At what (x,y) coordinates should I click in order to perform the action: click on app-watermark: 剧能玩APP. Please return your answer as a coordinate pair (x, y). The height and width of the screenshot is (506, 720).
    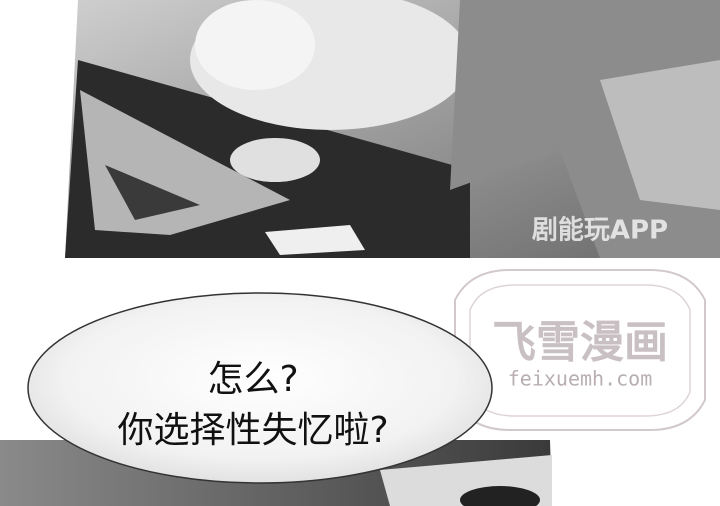
    Looking at the image, I should click on (600, 230).